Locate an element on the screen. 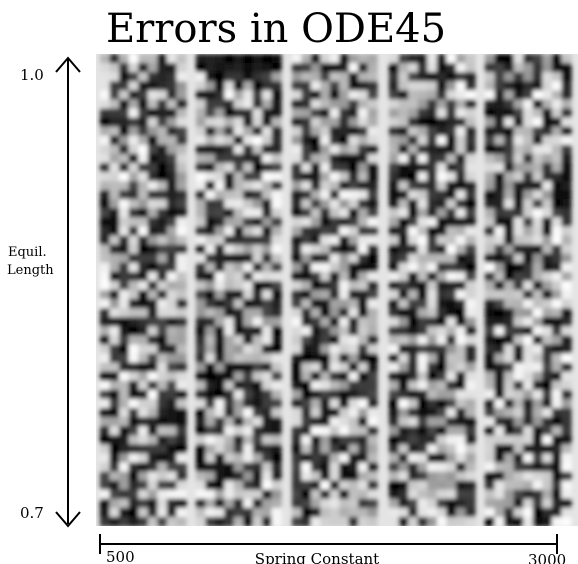 This screenshot has width=578, height=564. x-tick-label-right: 3000 is located at coordinates (547, 557).